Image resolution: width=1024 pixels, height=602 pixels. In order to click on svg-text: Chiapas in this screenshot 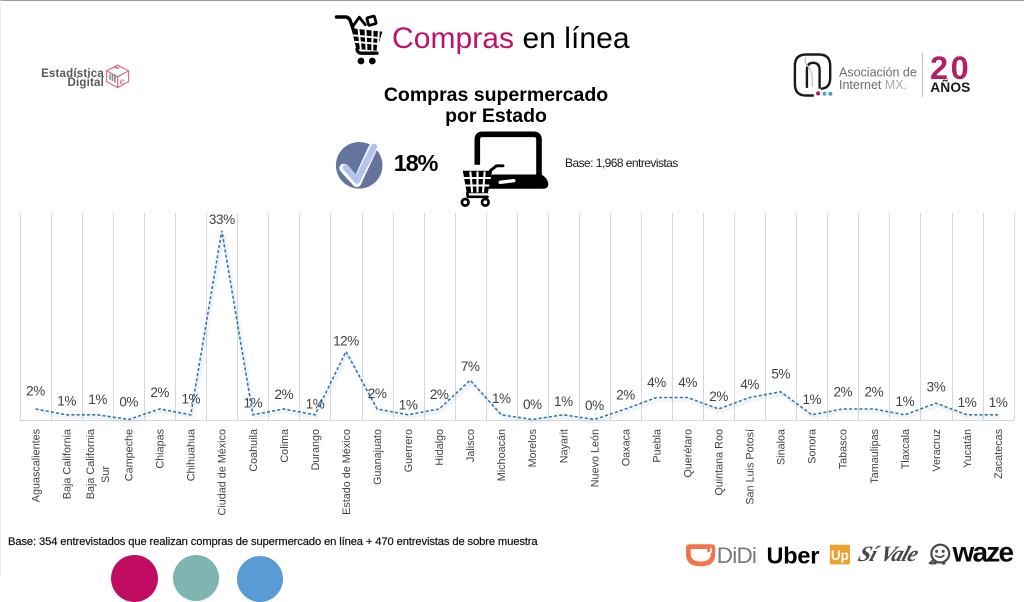, I will do `click(161, 448)`.